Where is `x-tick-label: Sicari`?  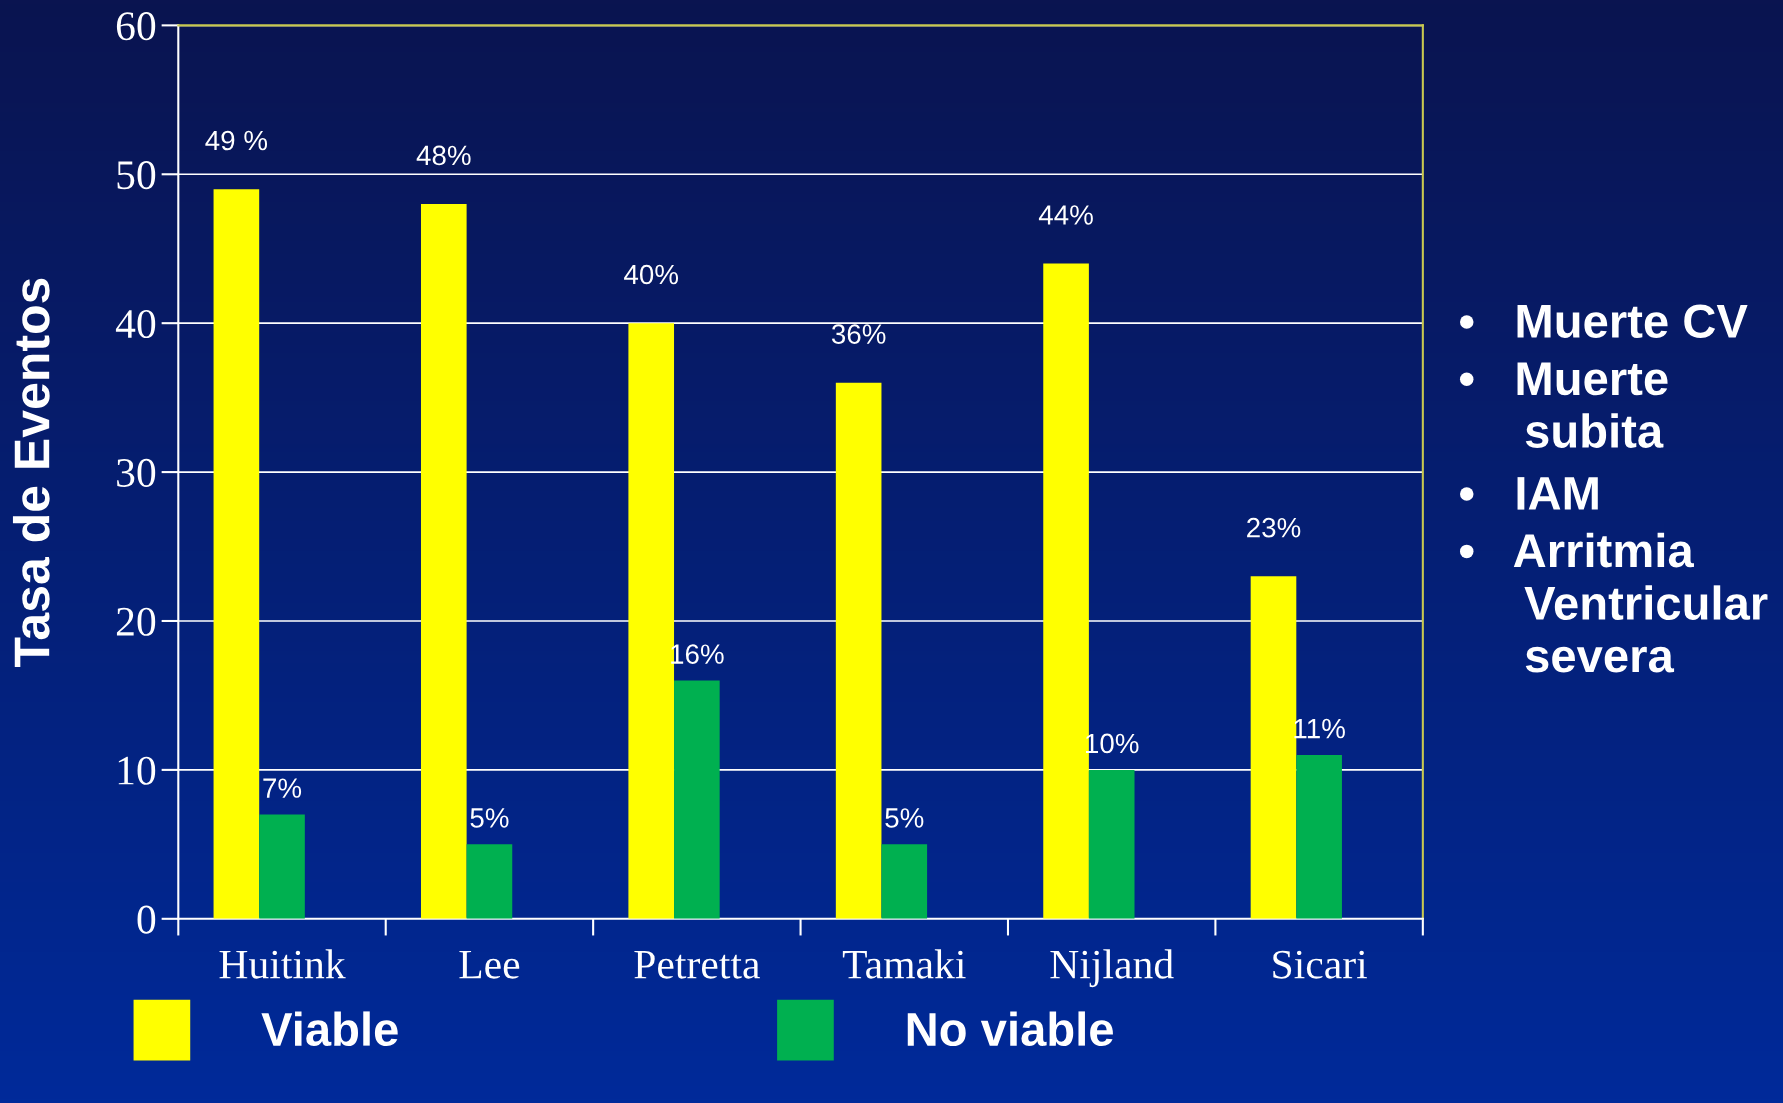
x-tick-label: Sicari is located at coordinates (1320, 964).